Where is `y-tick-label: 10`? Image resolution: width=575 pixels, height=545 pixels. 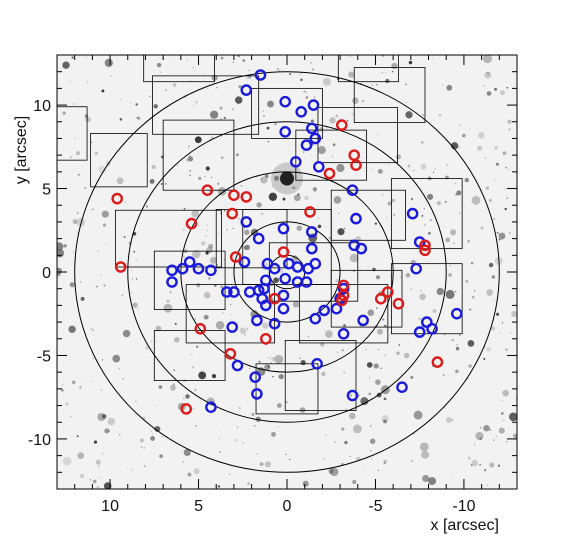 y-tick-label: 10 is located at coordinates (42, 106).